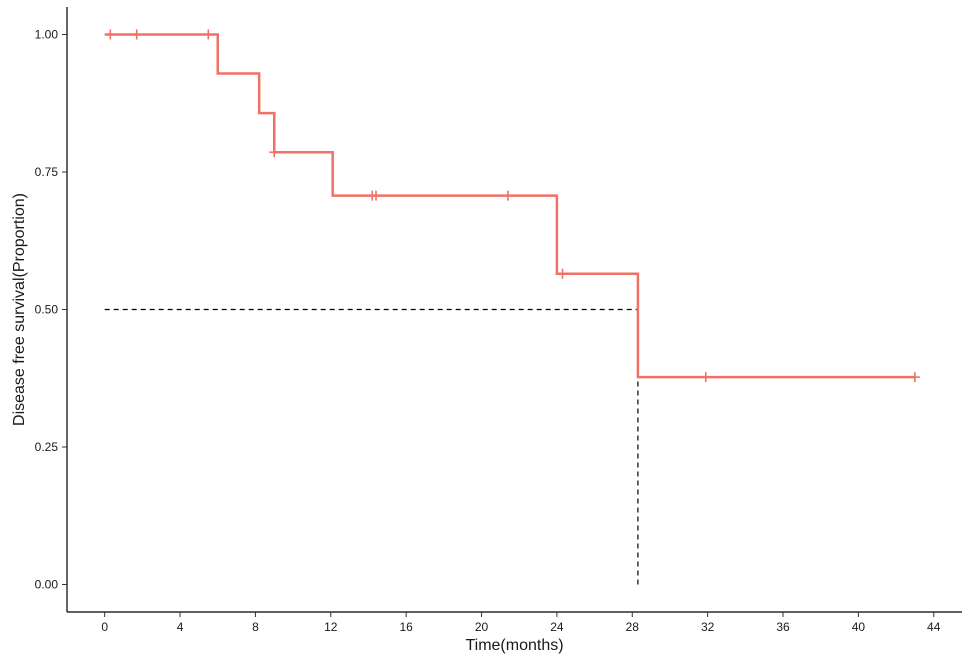 The image size is (970, 663). Describe the element at coordinates (19, 309) in the screenshot. I see `y-axis-title: Disease free survival(Proportion)` at that location.